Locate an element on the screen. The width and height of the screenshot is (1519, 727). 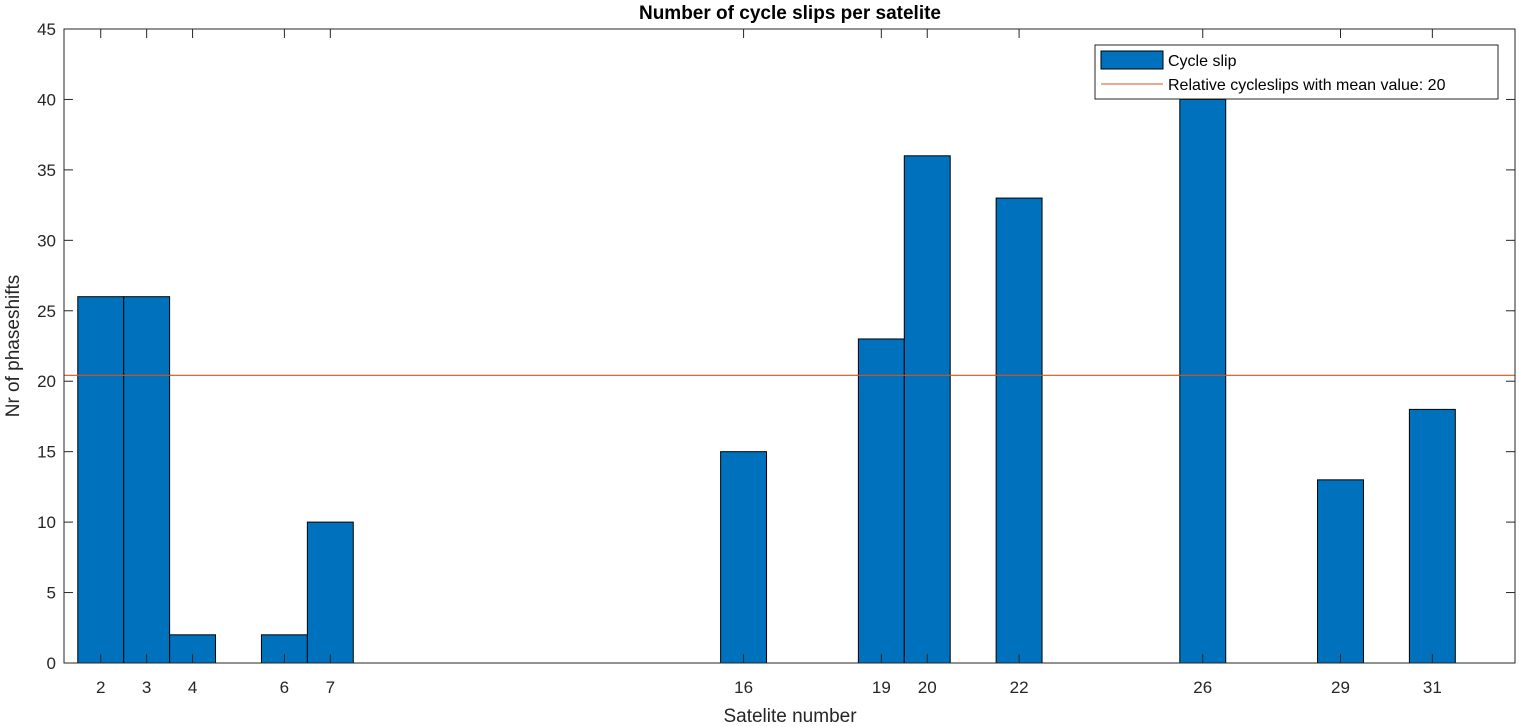
y-tick-label-20: 20 is located at coordinates (46, 381).